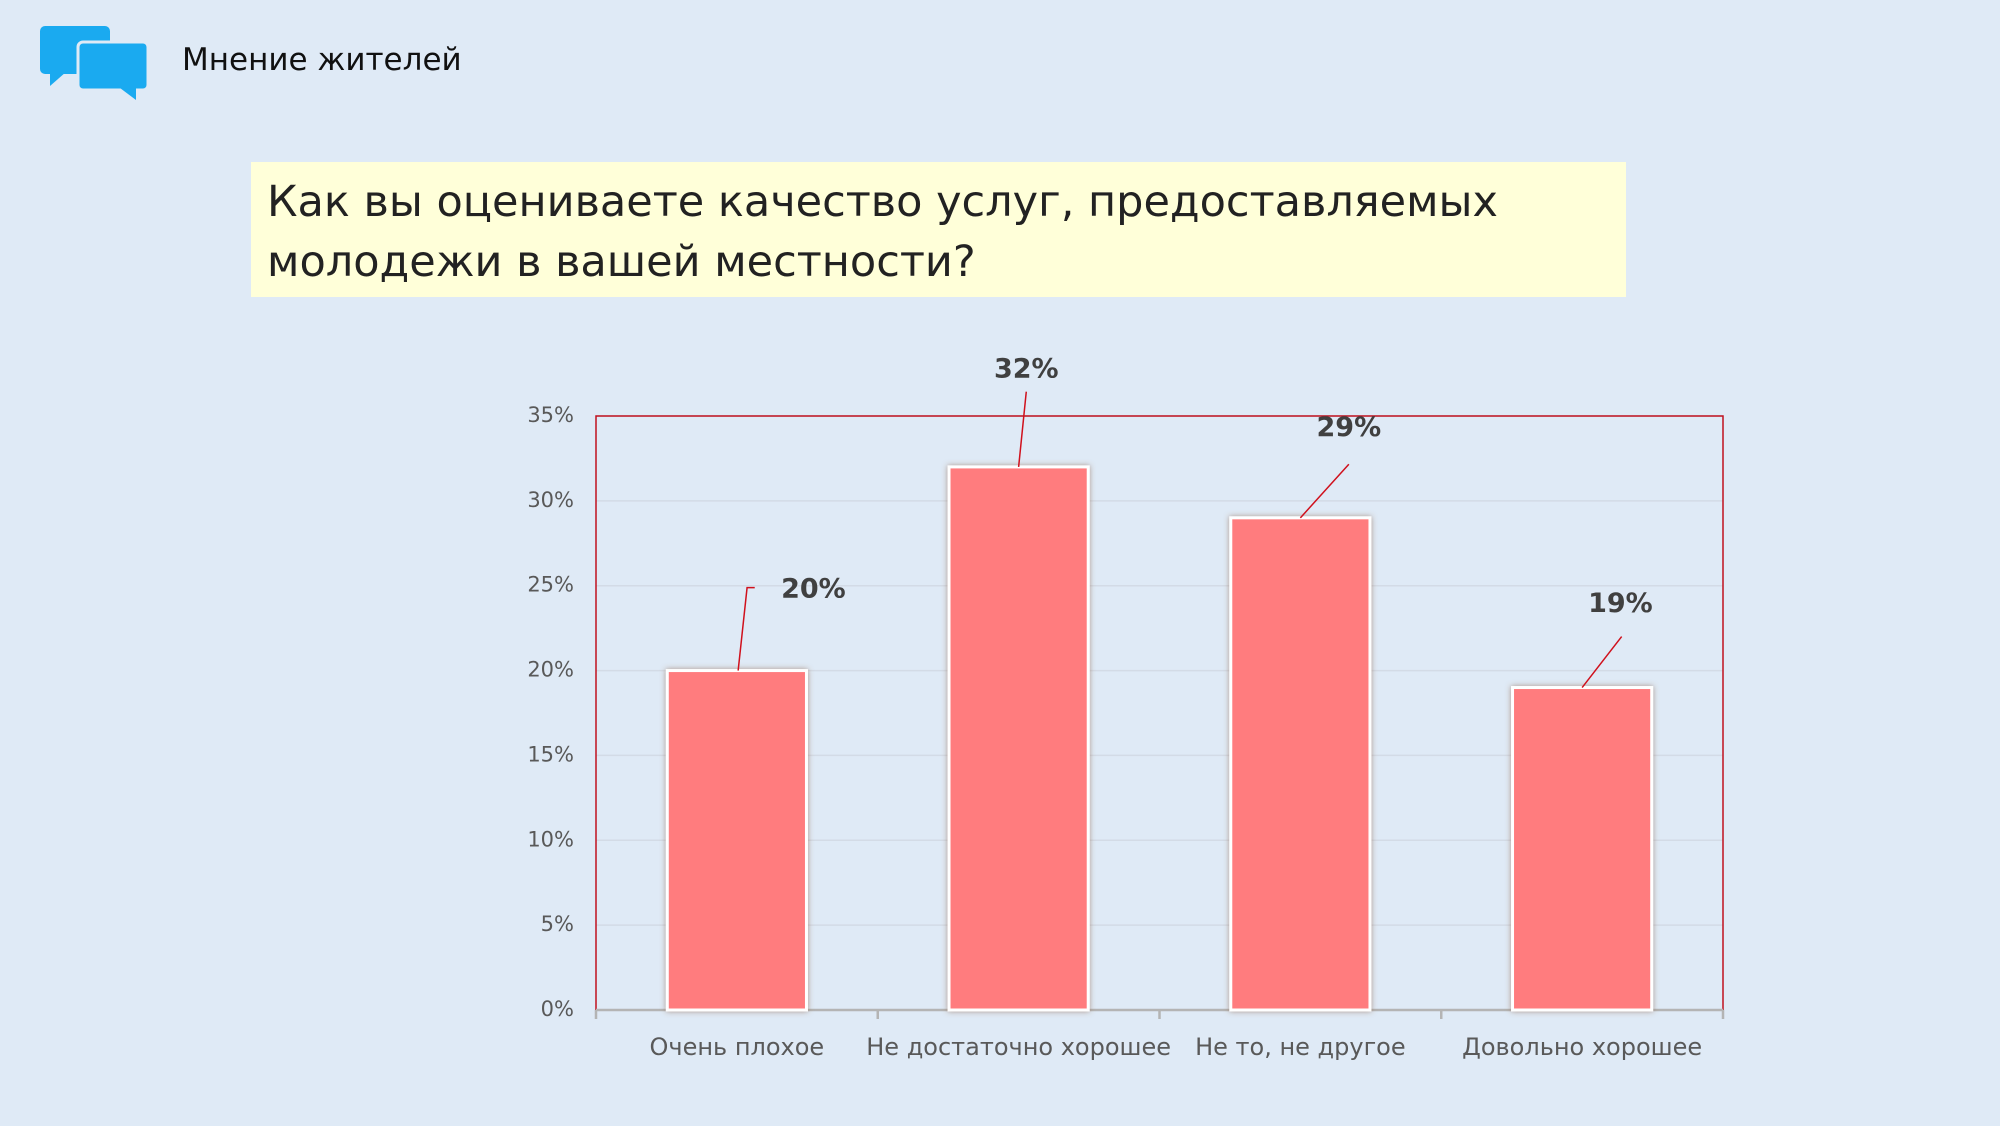 The image size is (2000, 1126). Describe the element at coordinates (550, 500) in the screenshot. I see `y-tick-label: 30%` at that location.